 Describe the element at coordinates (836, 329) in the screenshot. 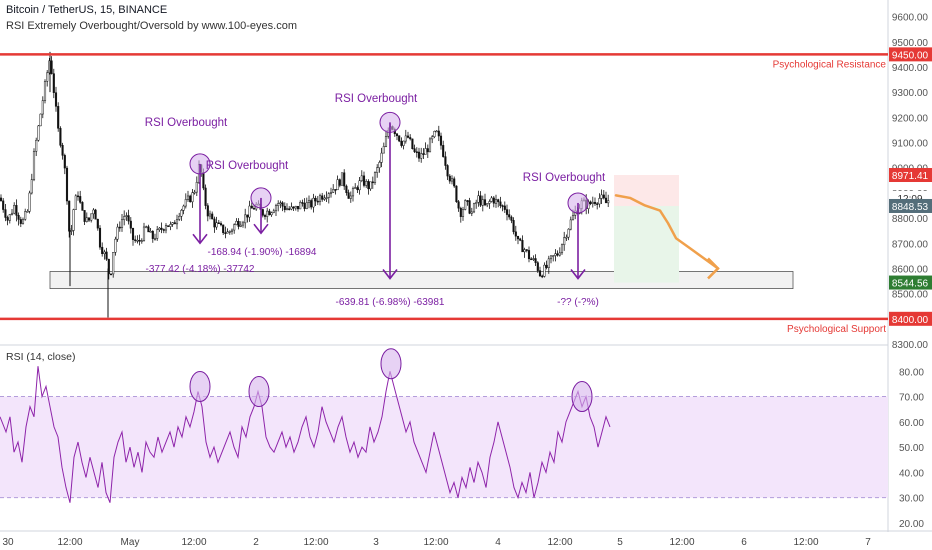

I see `support-label: Psychological Support` at that location.